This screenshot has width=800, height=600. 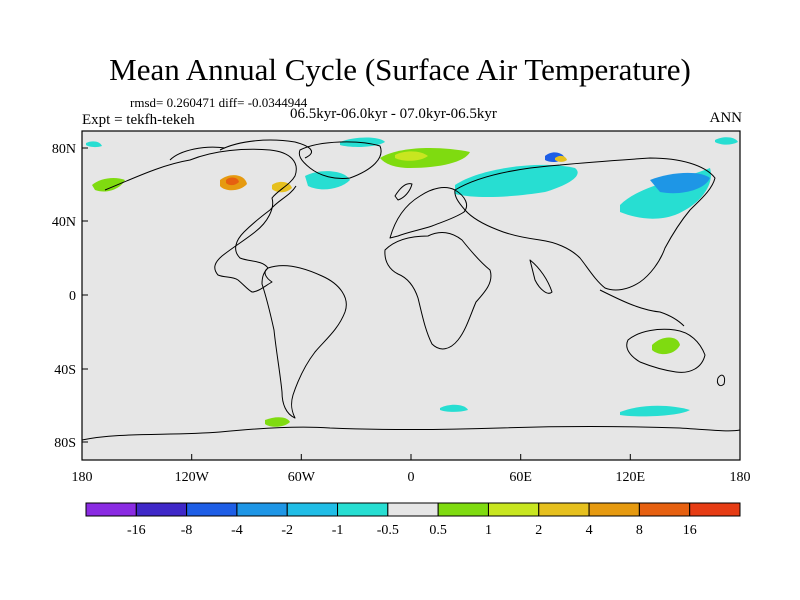 What do you see at coordinates (237, 530) in the screenshot?
I see `colorbar-label: -4` at bounding box center [237, 530].